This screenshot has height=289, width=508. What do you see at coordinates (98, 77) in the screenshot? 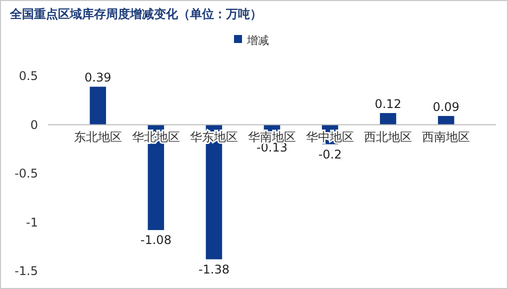
I see `data-label: 0.39` at bounding box center [98, 77].